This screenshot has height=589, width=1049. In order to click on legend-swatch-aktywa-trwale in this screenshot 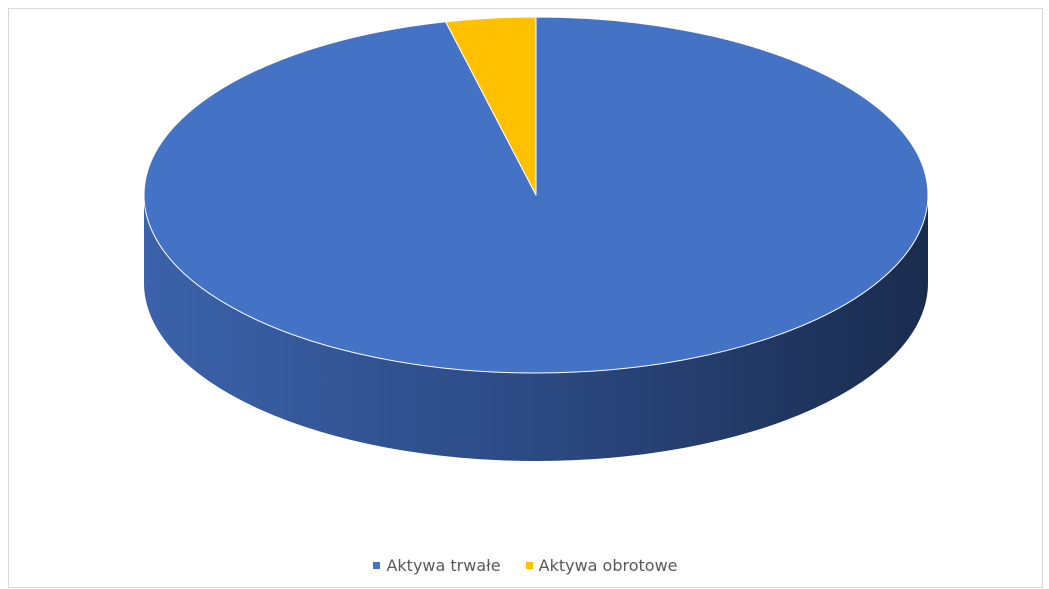, I will do `click(377, 565)`.